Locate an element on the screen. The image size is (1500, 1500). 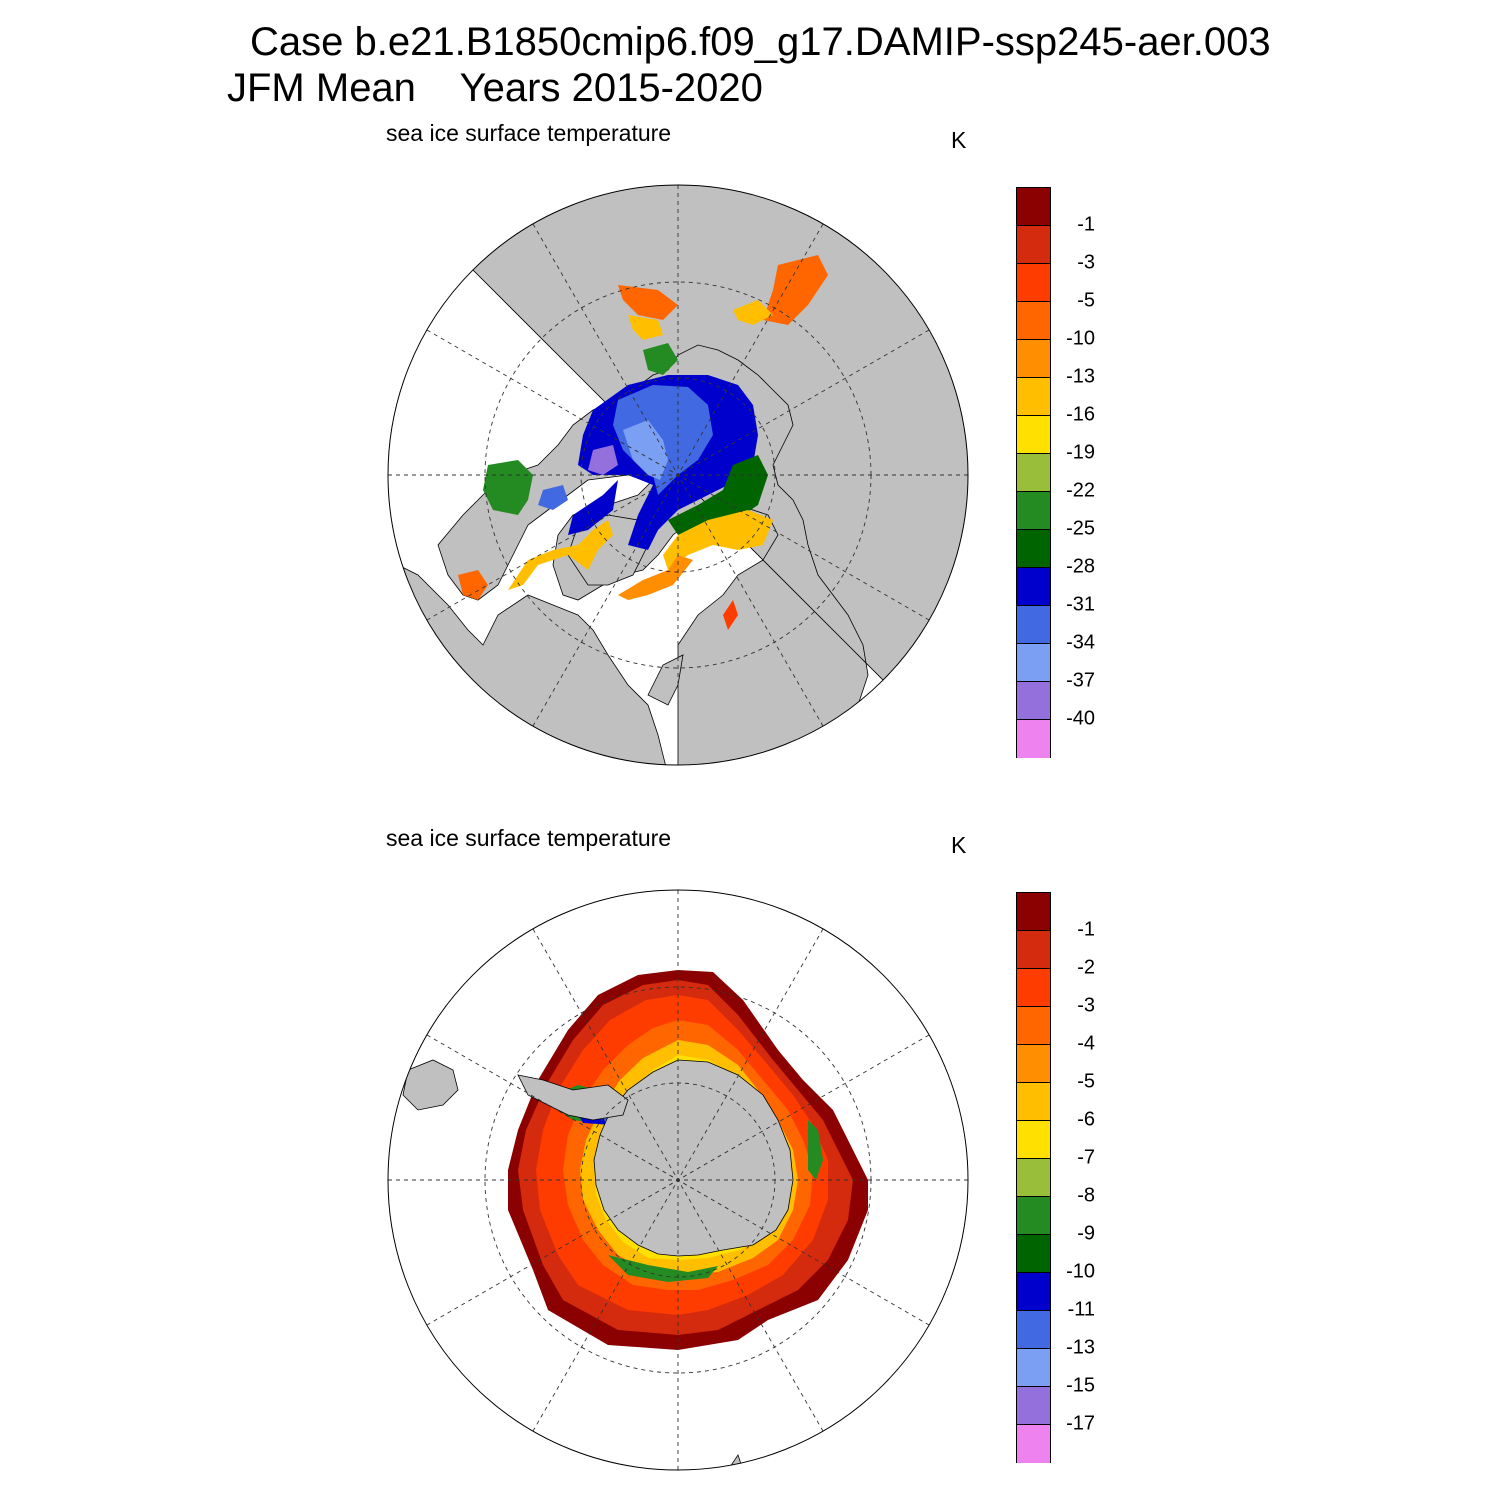
arctic-colorbar-label: -25 is located at coordinates (1080, 528).